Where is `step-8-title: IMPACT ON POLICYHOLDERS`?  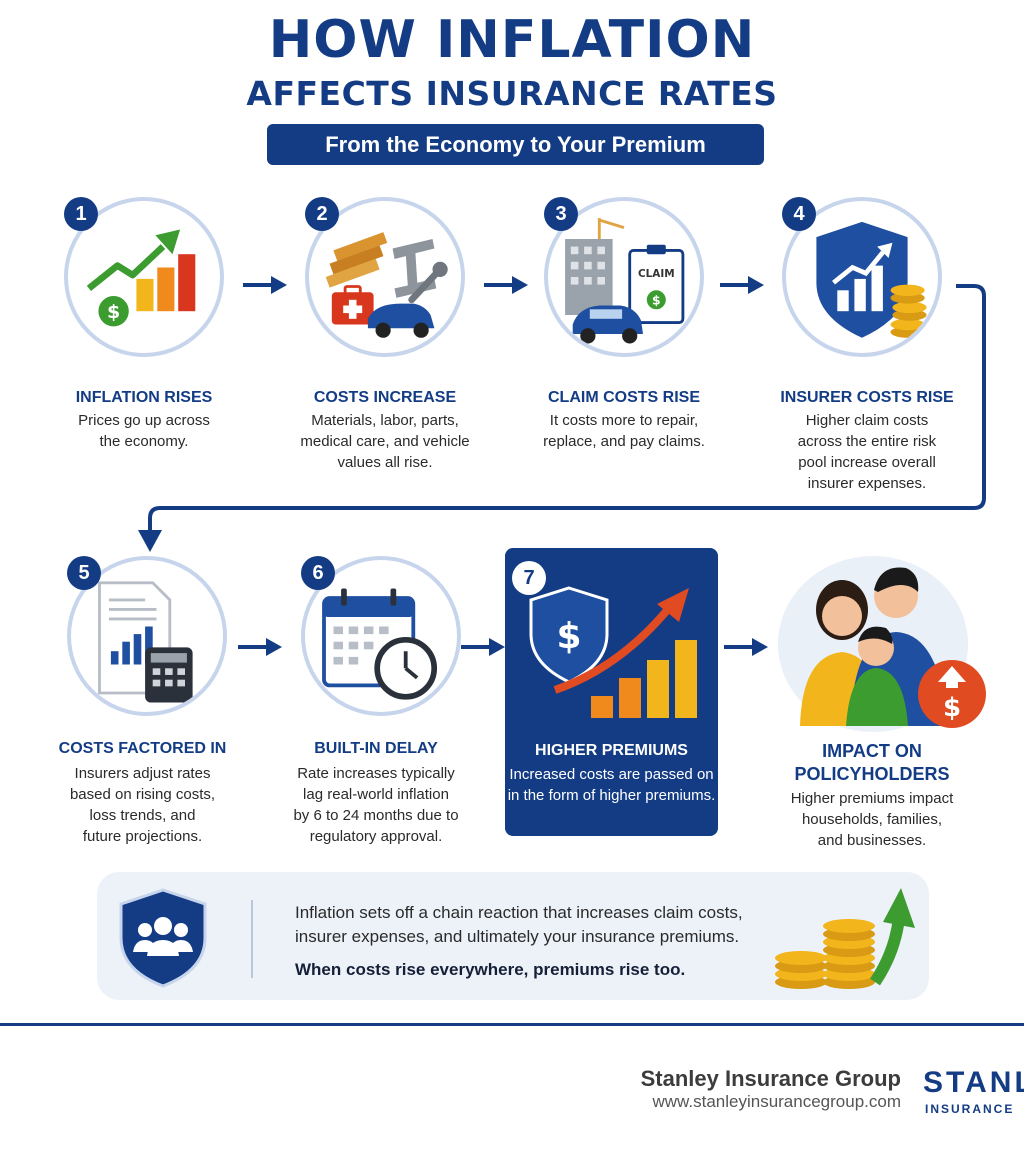
step-8-title: IMPACT ON POLICYHOLDERS is located at coordinates (872, 762).